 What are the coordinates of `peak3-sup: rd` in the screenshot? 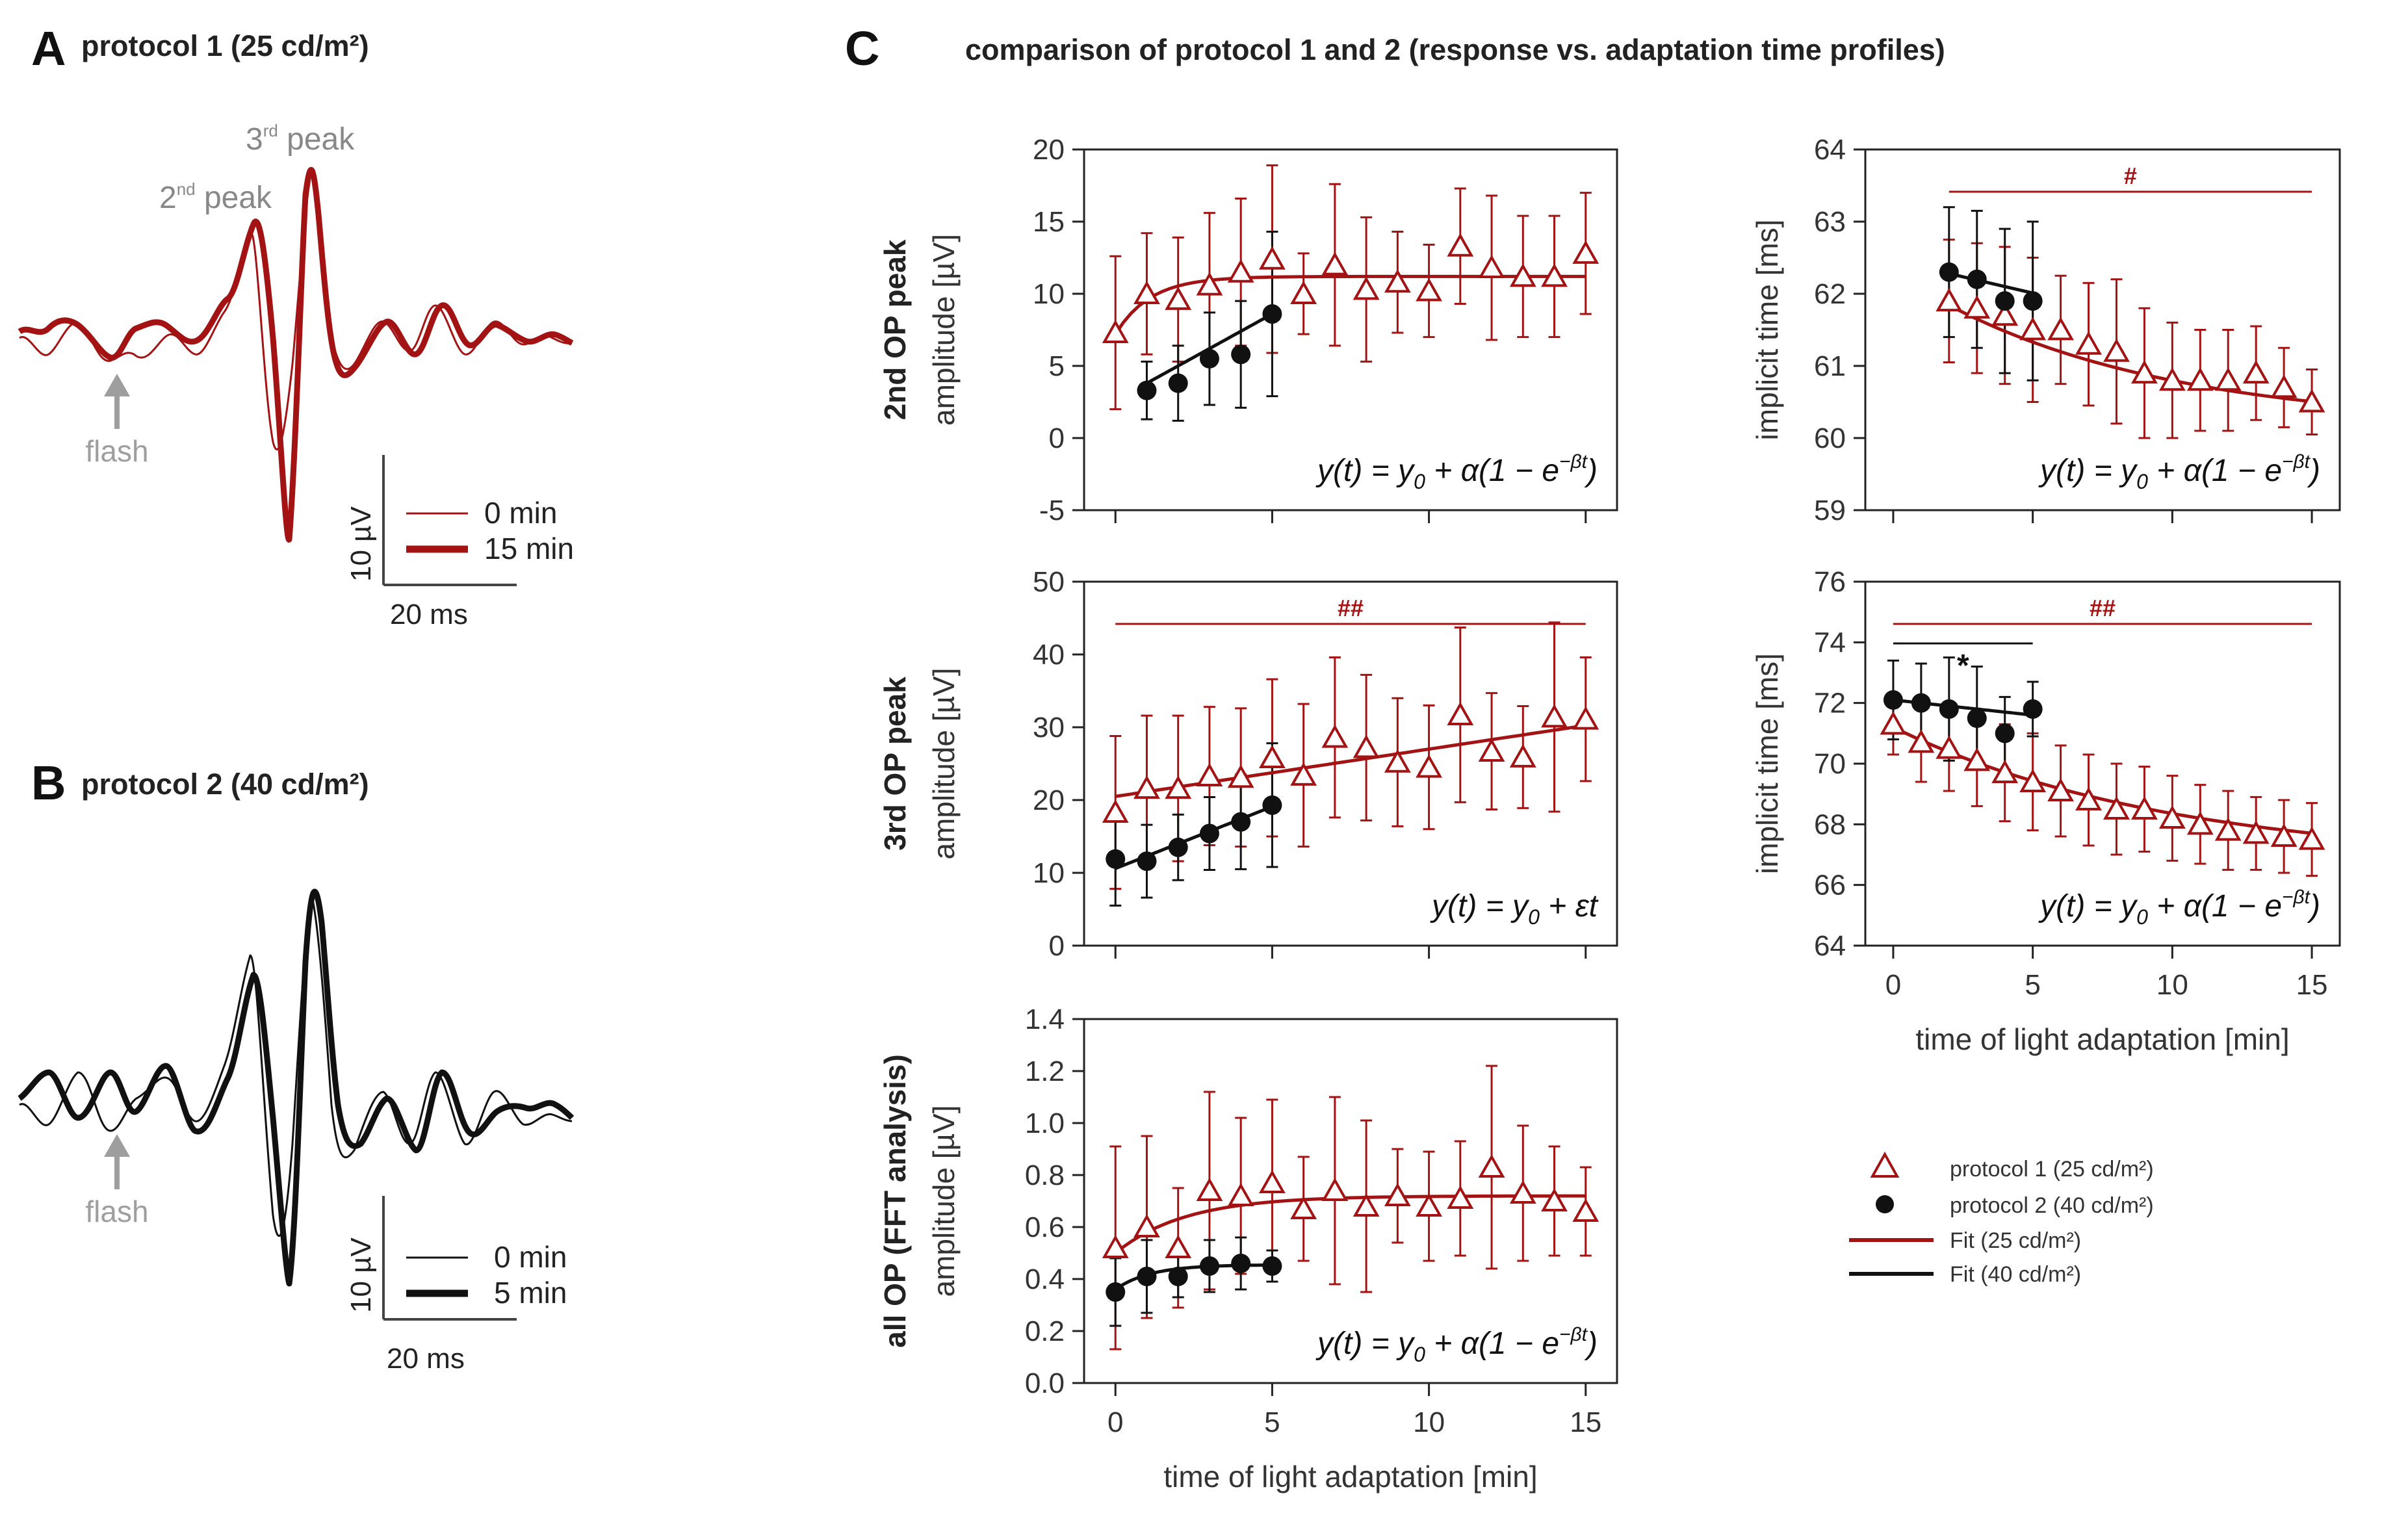 It's located at (270, 130).